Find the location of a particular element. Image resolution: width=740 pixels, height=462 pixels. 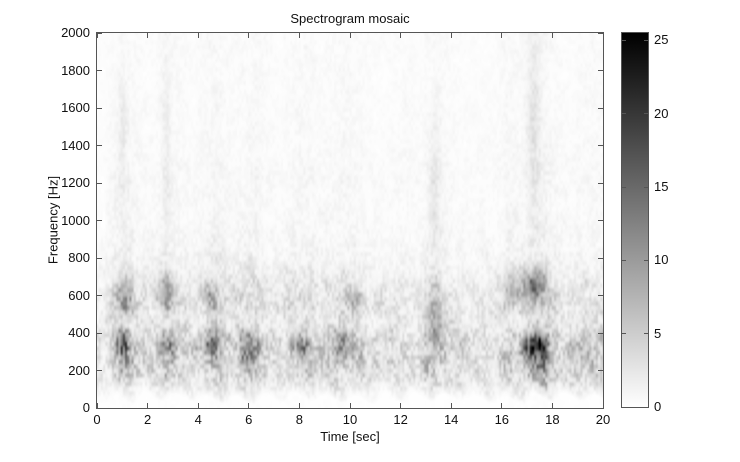

y-tick-label: 2000 is located at coordinates (75, 32).